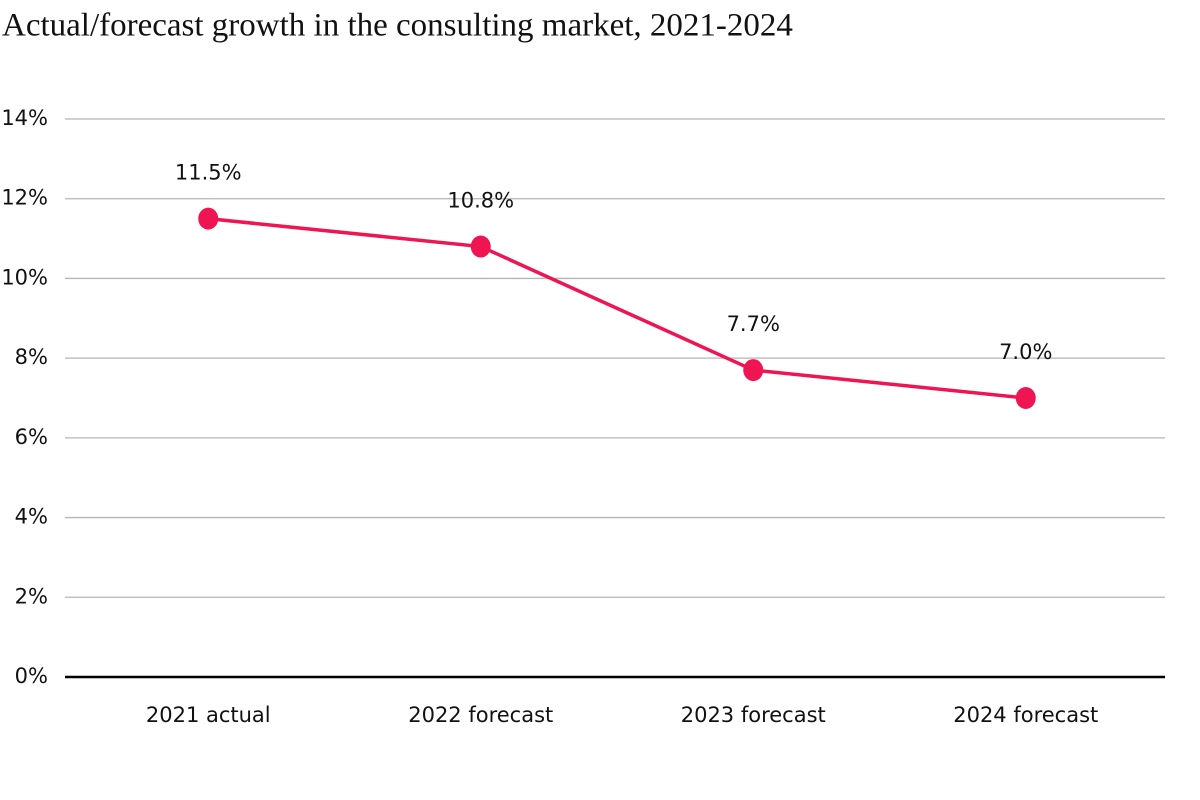 The height and width of the screenshot is (800, 1200). Describe the element at coordinates (480, 715) in the screenshot. I see `x-tick-label: 2022 forecast` at that location.